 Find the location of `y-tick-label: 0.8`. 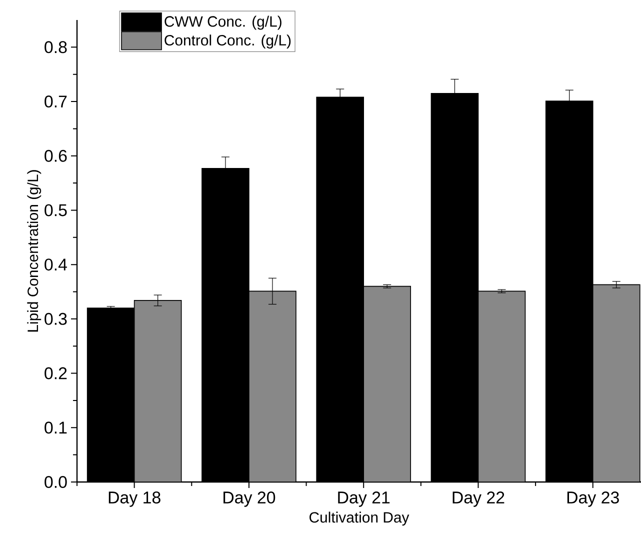

y-tick-label: 0.8 is located at coordinates (55, 47).